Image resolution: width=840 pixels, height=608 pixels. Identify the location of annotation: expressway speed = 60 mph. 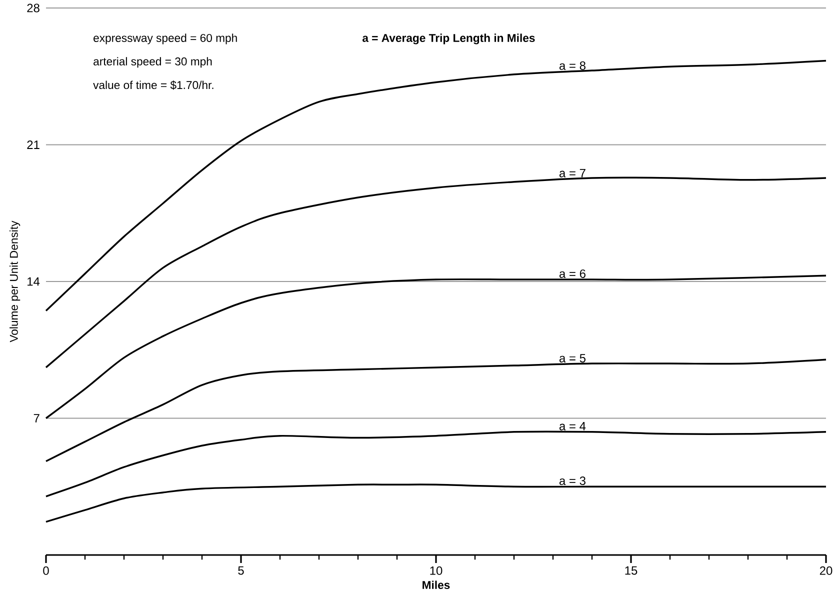
(165, 39).